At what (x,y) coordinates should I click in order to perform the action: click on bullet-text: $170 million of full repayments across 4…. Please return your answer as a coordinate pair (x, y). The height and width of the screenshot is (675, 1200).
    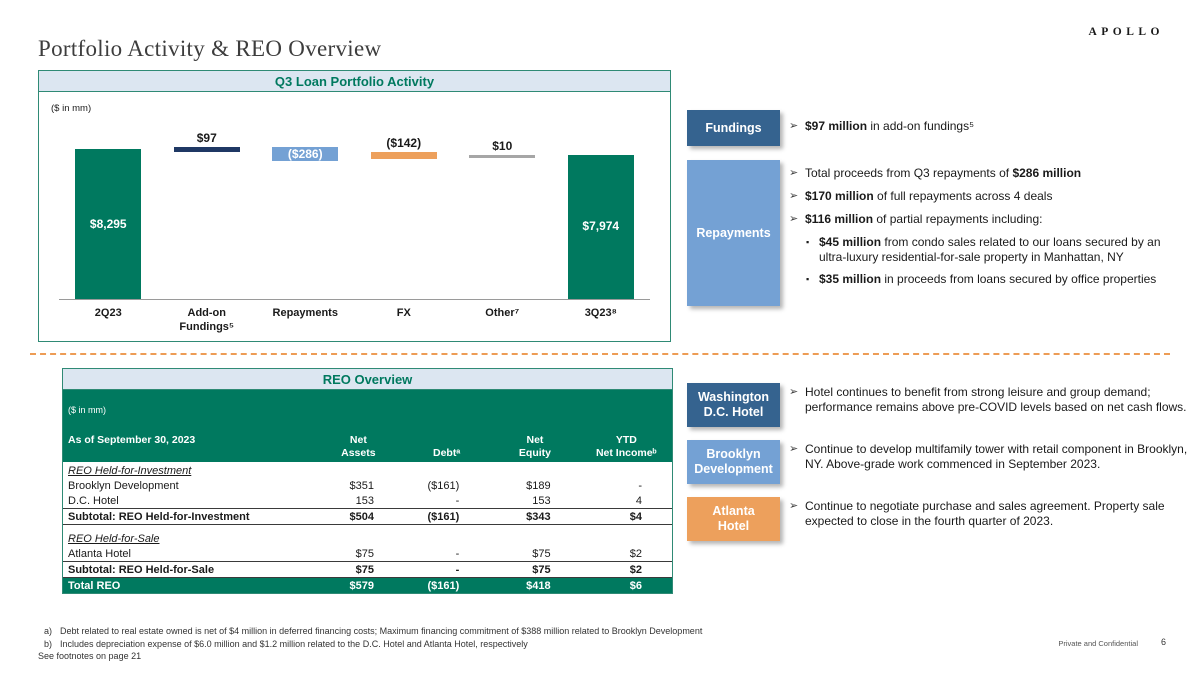
    Looking at the image, I should click on (929, 196).